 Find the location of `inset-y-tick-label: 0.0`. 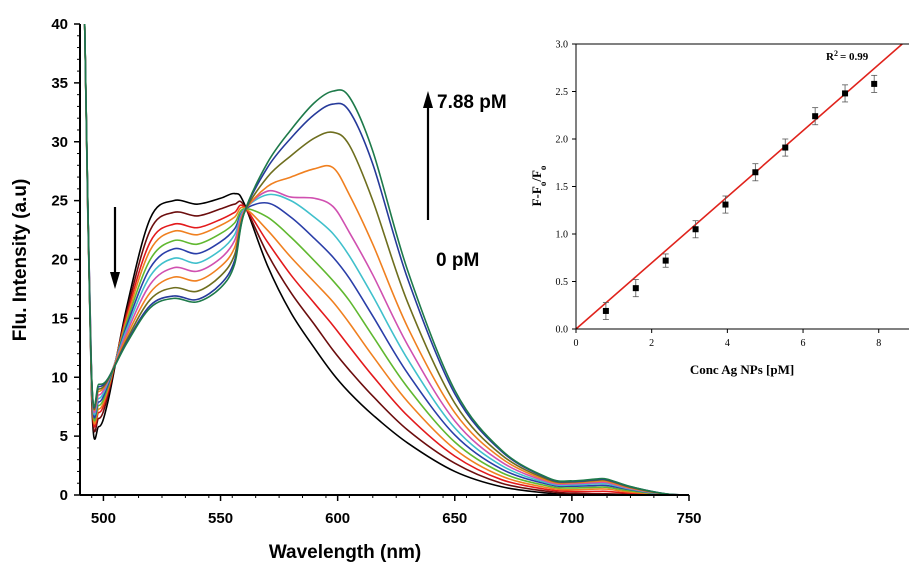

inset-y-tick-label: 0.0 is located at coordinates (562, 330).